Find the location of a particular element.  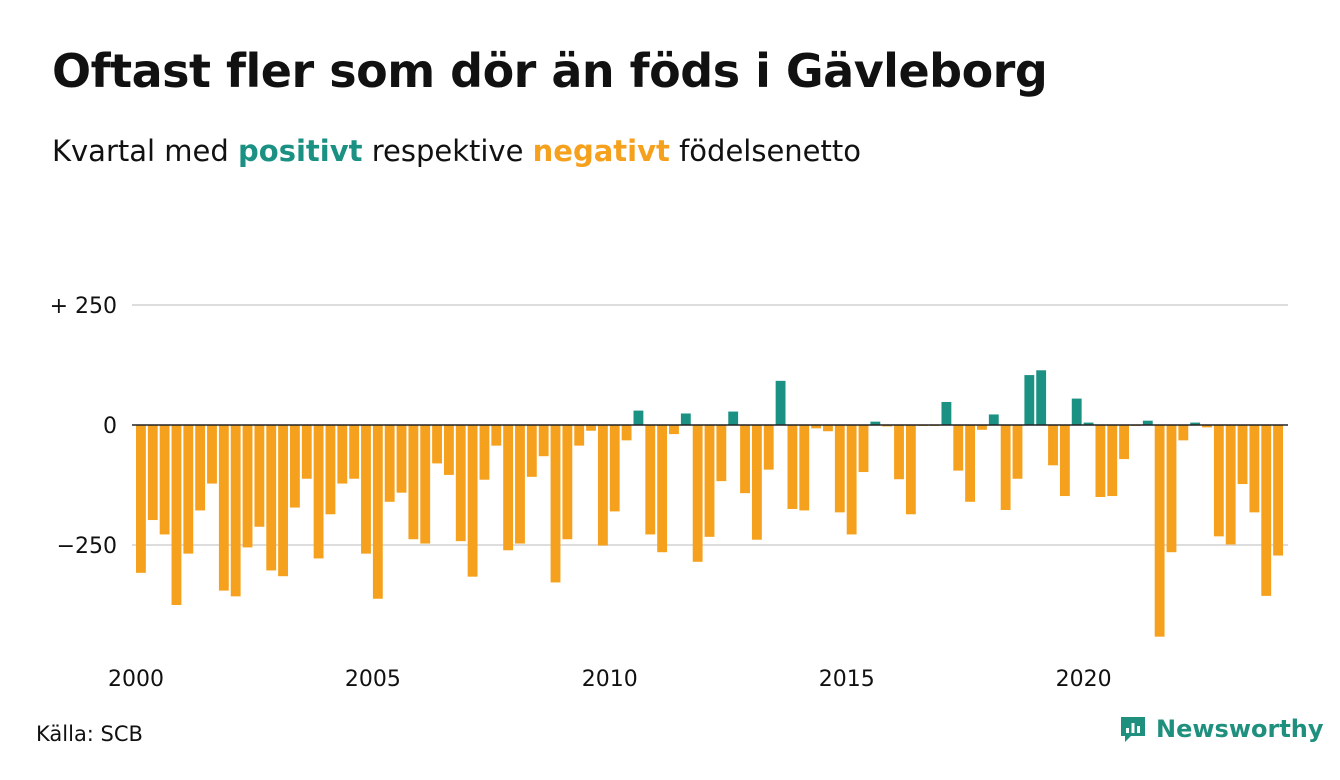

y-tick-label: −250 is located at coordinates (87, 546).